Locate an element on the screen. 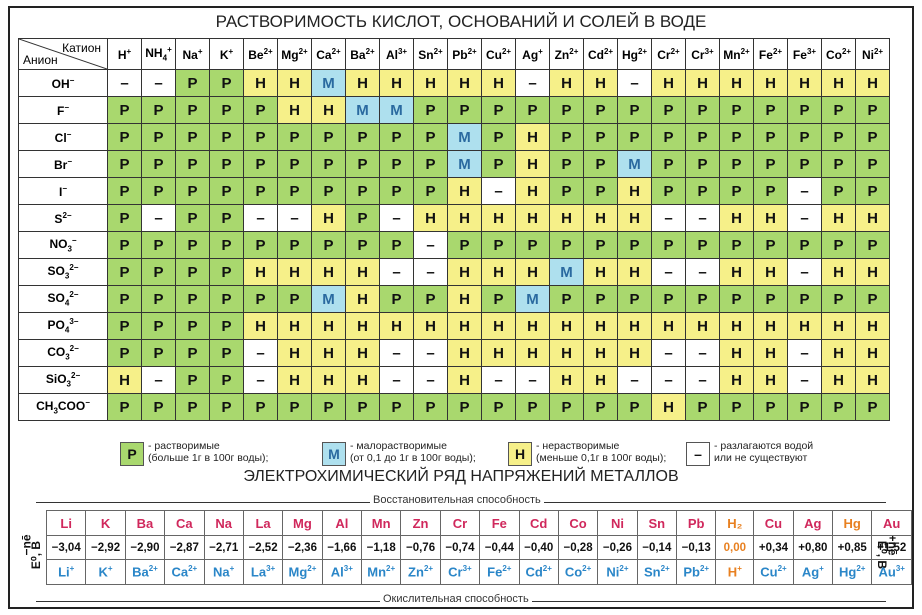 The image size is (922, 615). anion-row: Br− Р Р Р Р Р Р Р Р Р Р М Р Н Р Р М Р Р Р Р Р Р Р is located at coordinates (454, 164).